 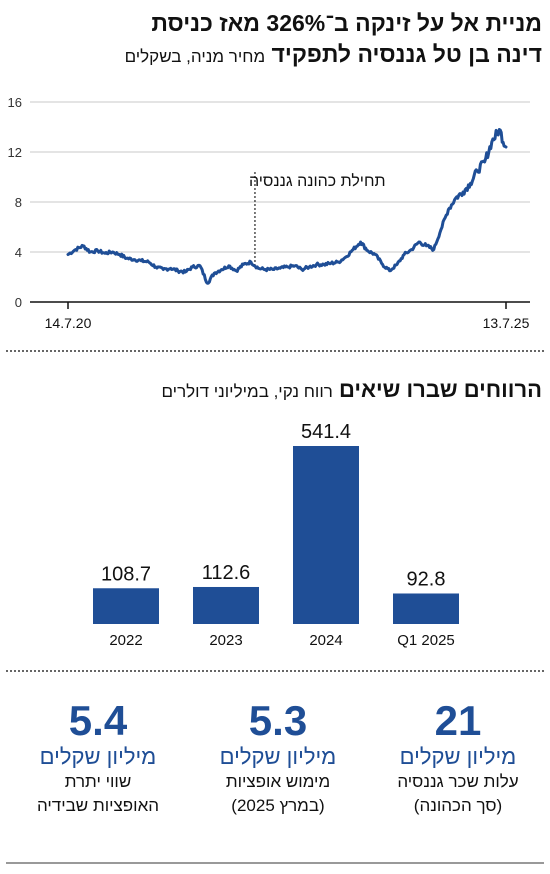 What do you see at coordinates (426, 579) in the screenshot?
I see `bar-value-label: 92.8` at bounding box center [426, 579].